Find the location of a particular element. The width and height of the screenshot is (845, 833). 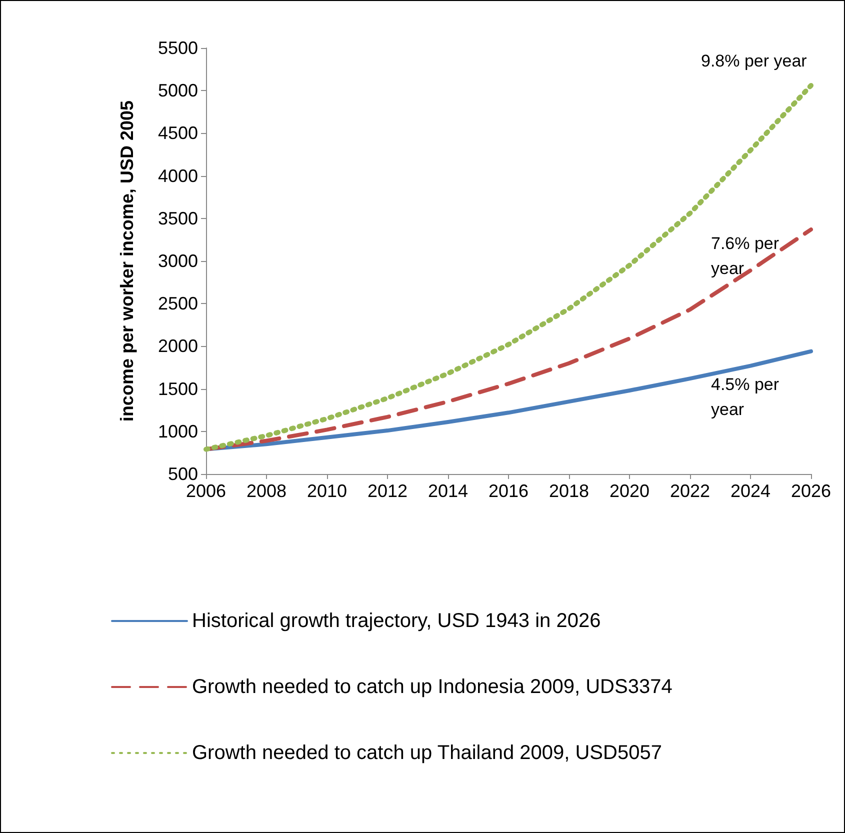

x-tick-label: 2010 is located at coordinates (327, 491).